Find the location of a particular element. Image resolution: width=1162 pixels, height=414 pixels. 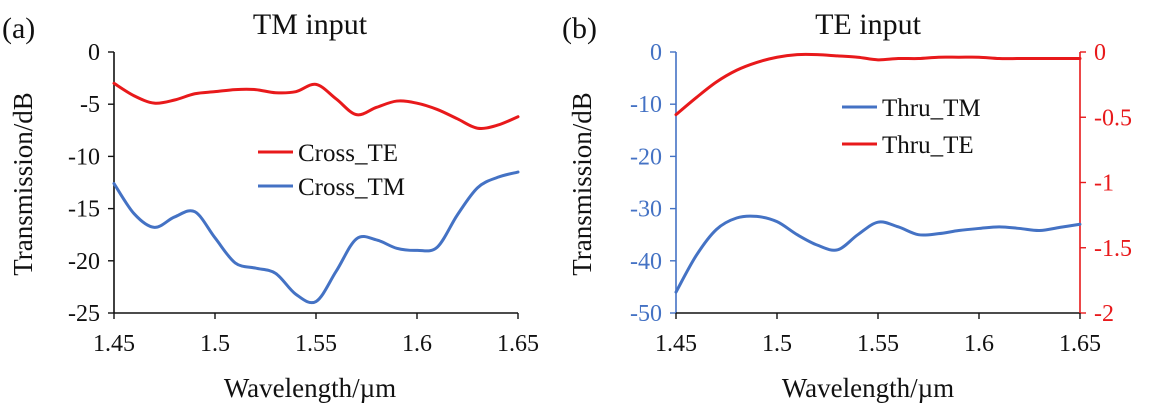

panel-b-xlabel: Wavelength/µm is located at coordinates (868, 388).